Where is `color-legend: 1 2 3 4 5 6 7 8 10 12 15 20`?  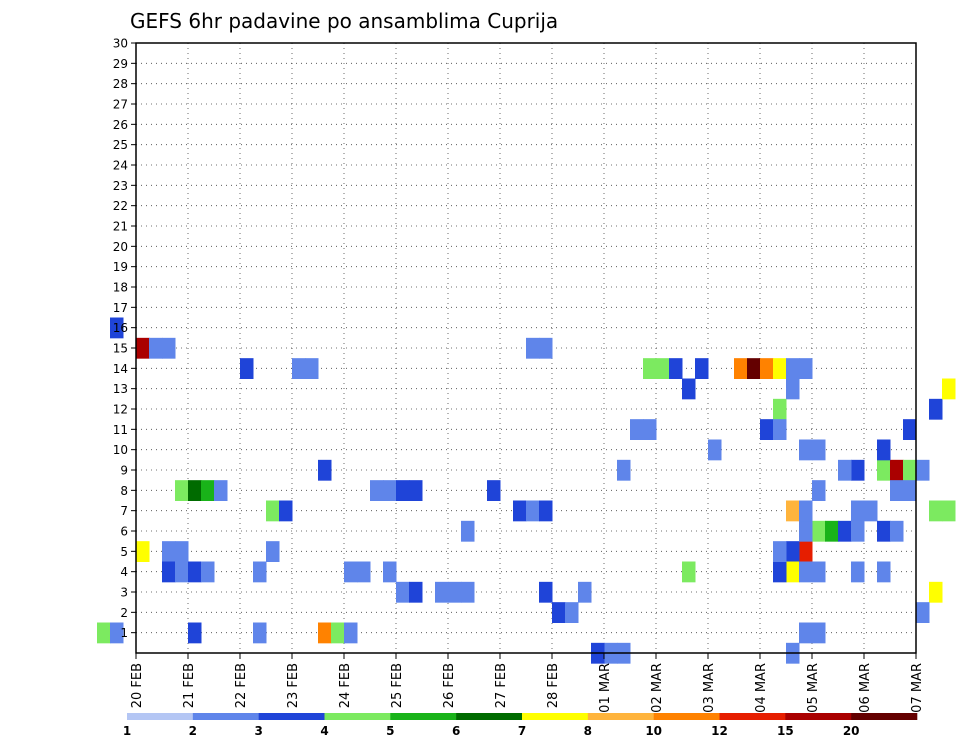 color-legend: 1 2 3 4 5 6 7 8 10 12 15 20 is located at coordinates (520, 725).